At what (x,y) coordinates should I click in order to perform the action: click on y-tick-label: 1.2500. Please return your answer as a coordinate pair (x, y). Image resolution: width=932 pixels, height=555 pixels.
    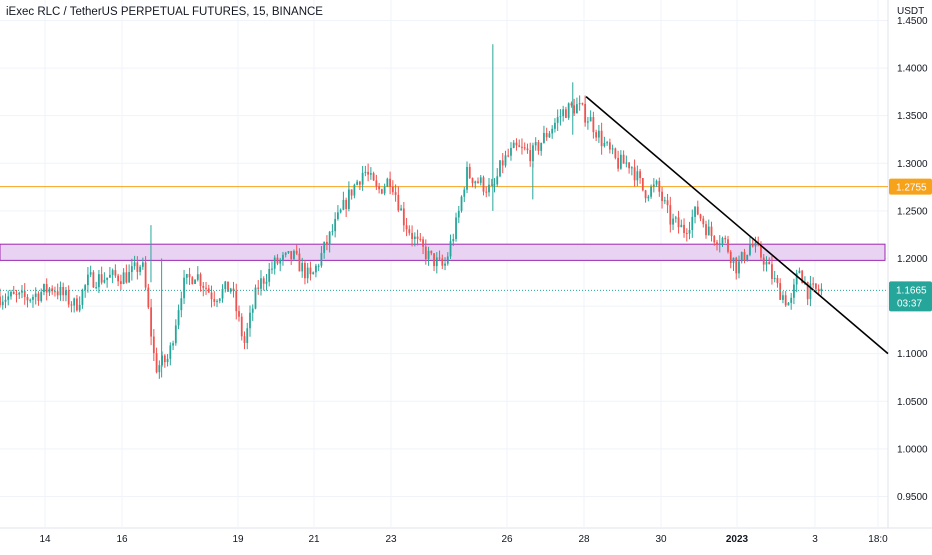
    Looking at the image, I should click on (912, 211).